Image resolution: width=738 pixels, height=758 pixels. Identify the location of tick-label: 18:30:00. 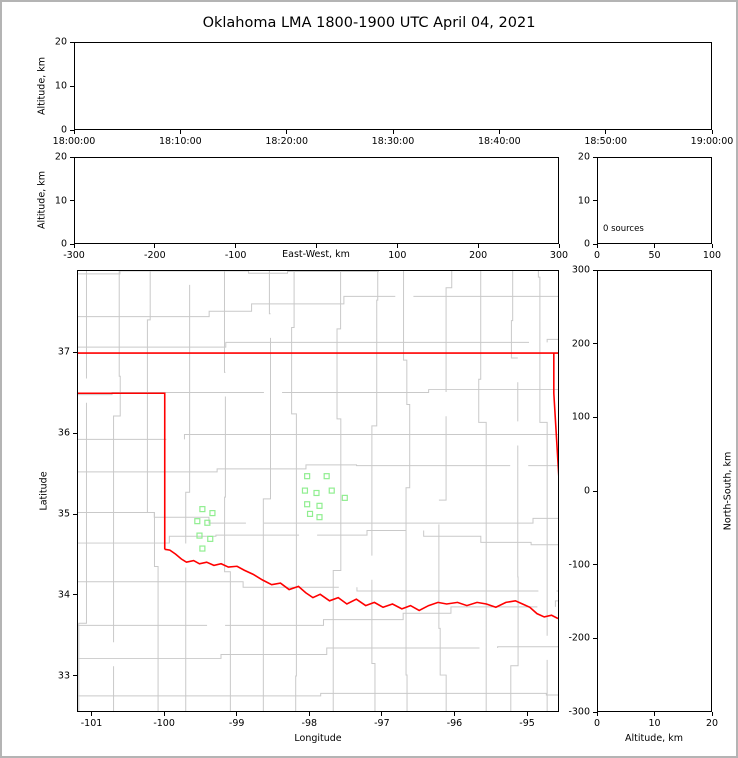
(393, 141).